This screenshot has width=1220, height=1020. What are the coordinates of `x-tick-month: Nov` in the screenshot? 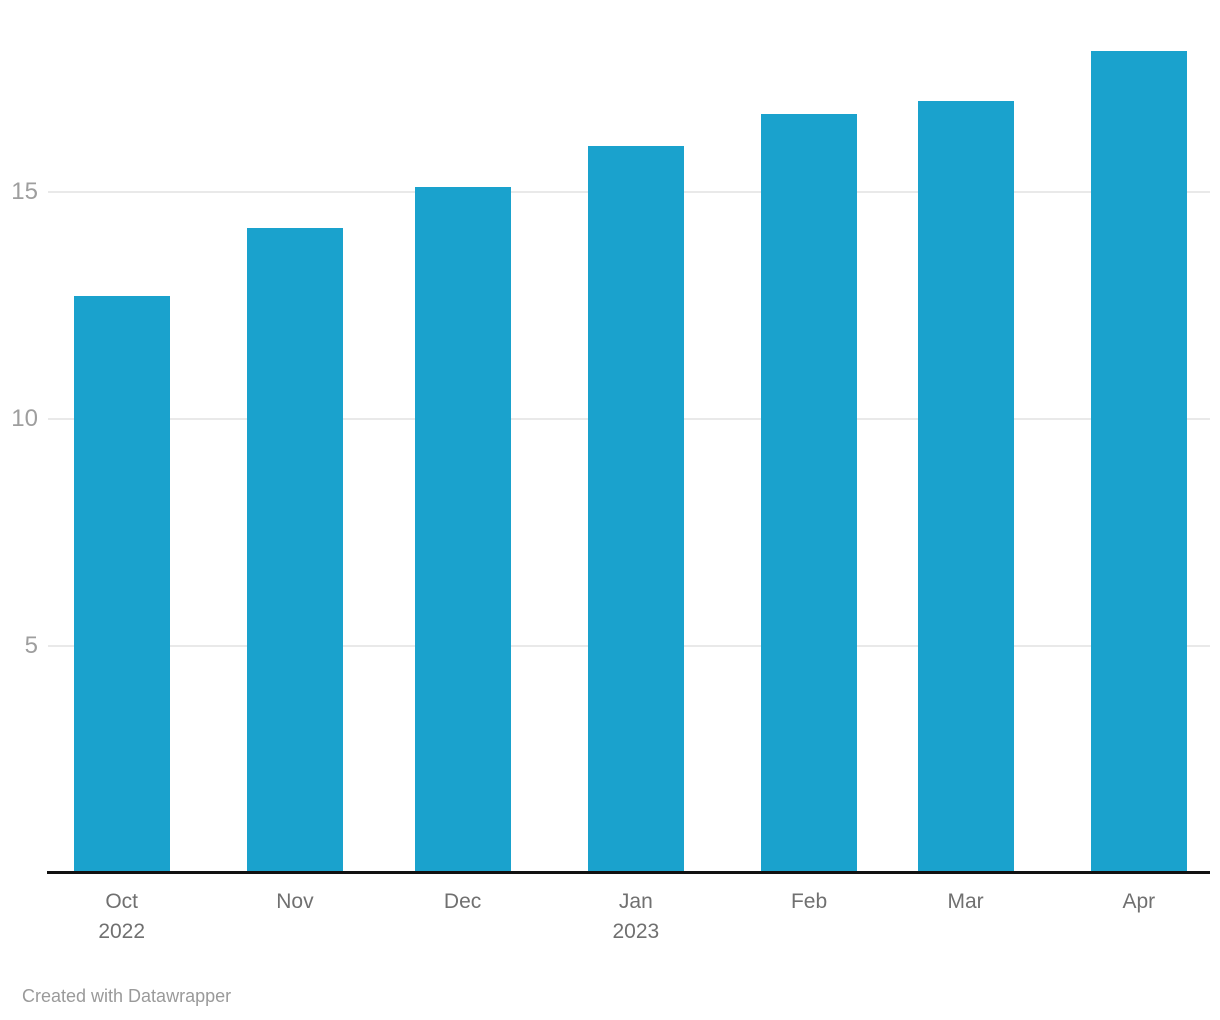 It's located at (295, 901).